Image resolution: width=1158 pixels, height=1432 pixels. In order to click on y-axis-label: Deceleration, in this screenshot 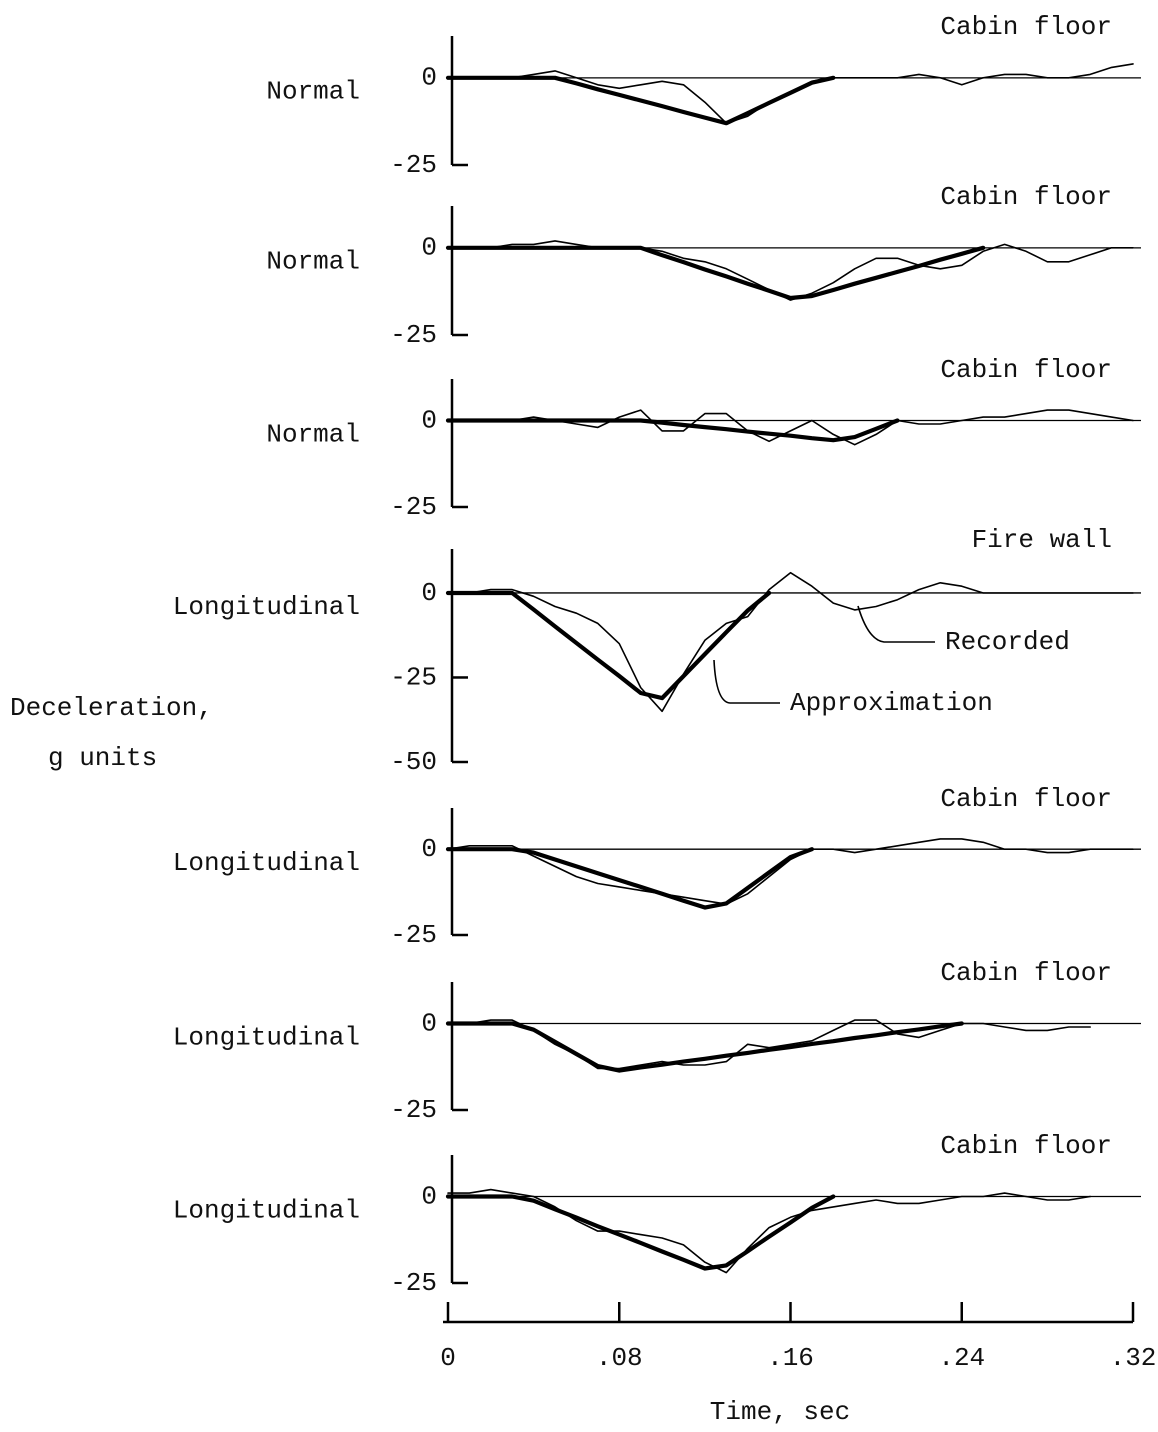, I will do `click(111, 708)`.